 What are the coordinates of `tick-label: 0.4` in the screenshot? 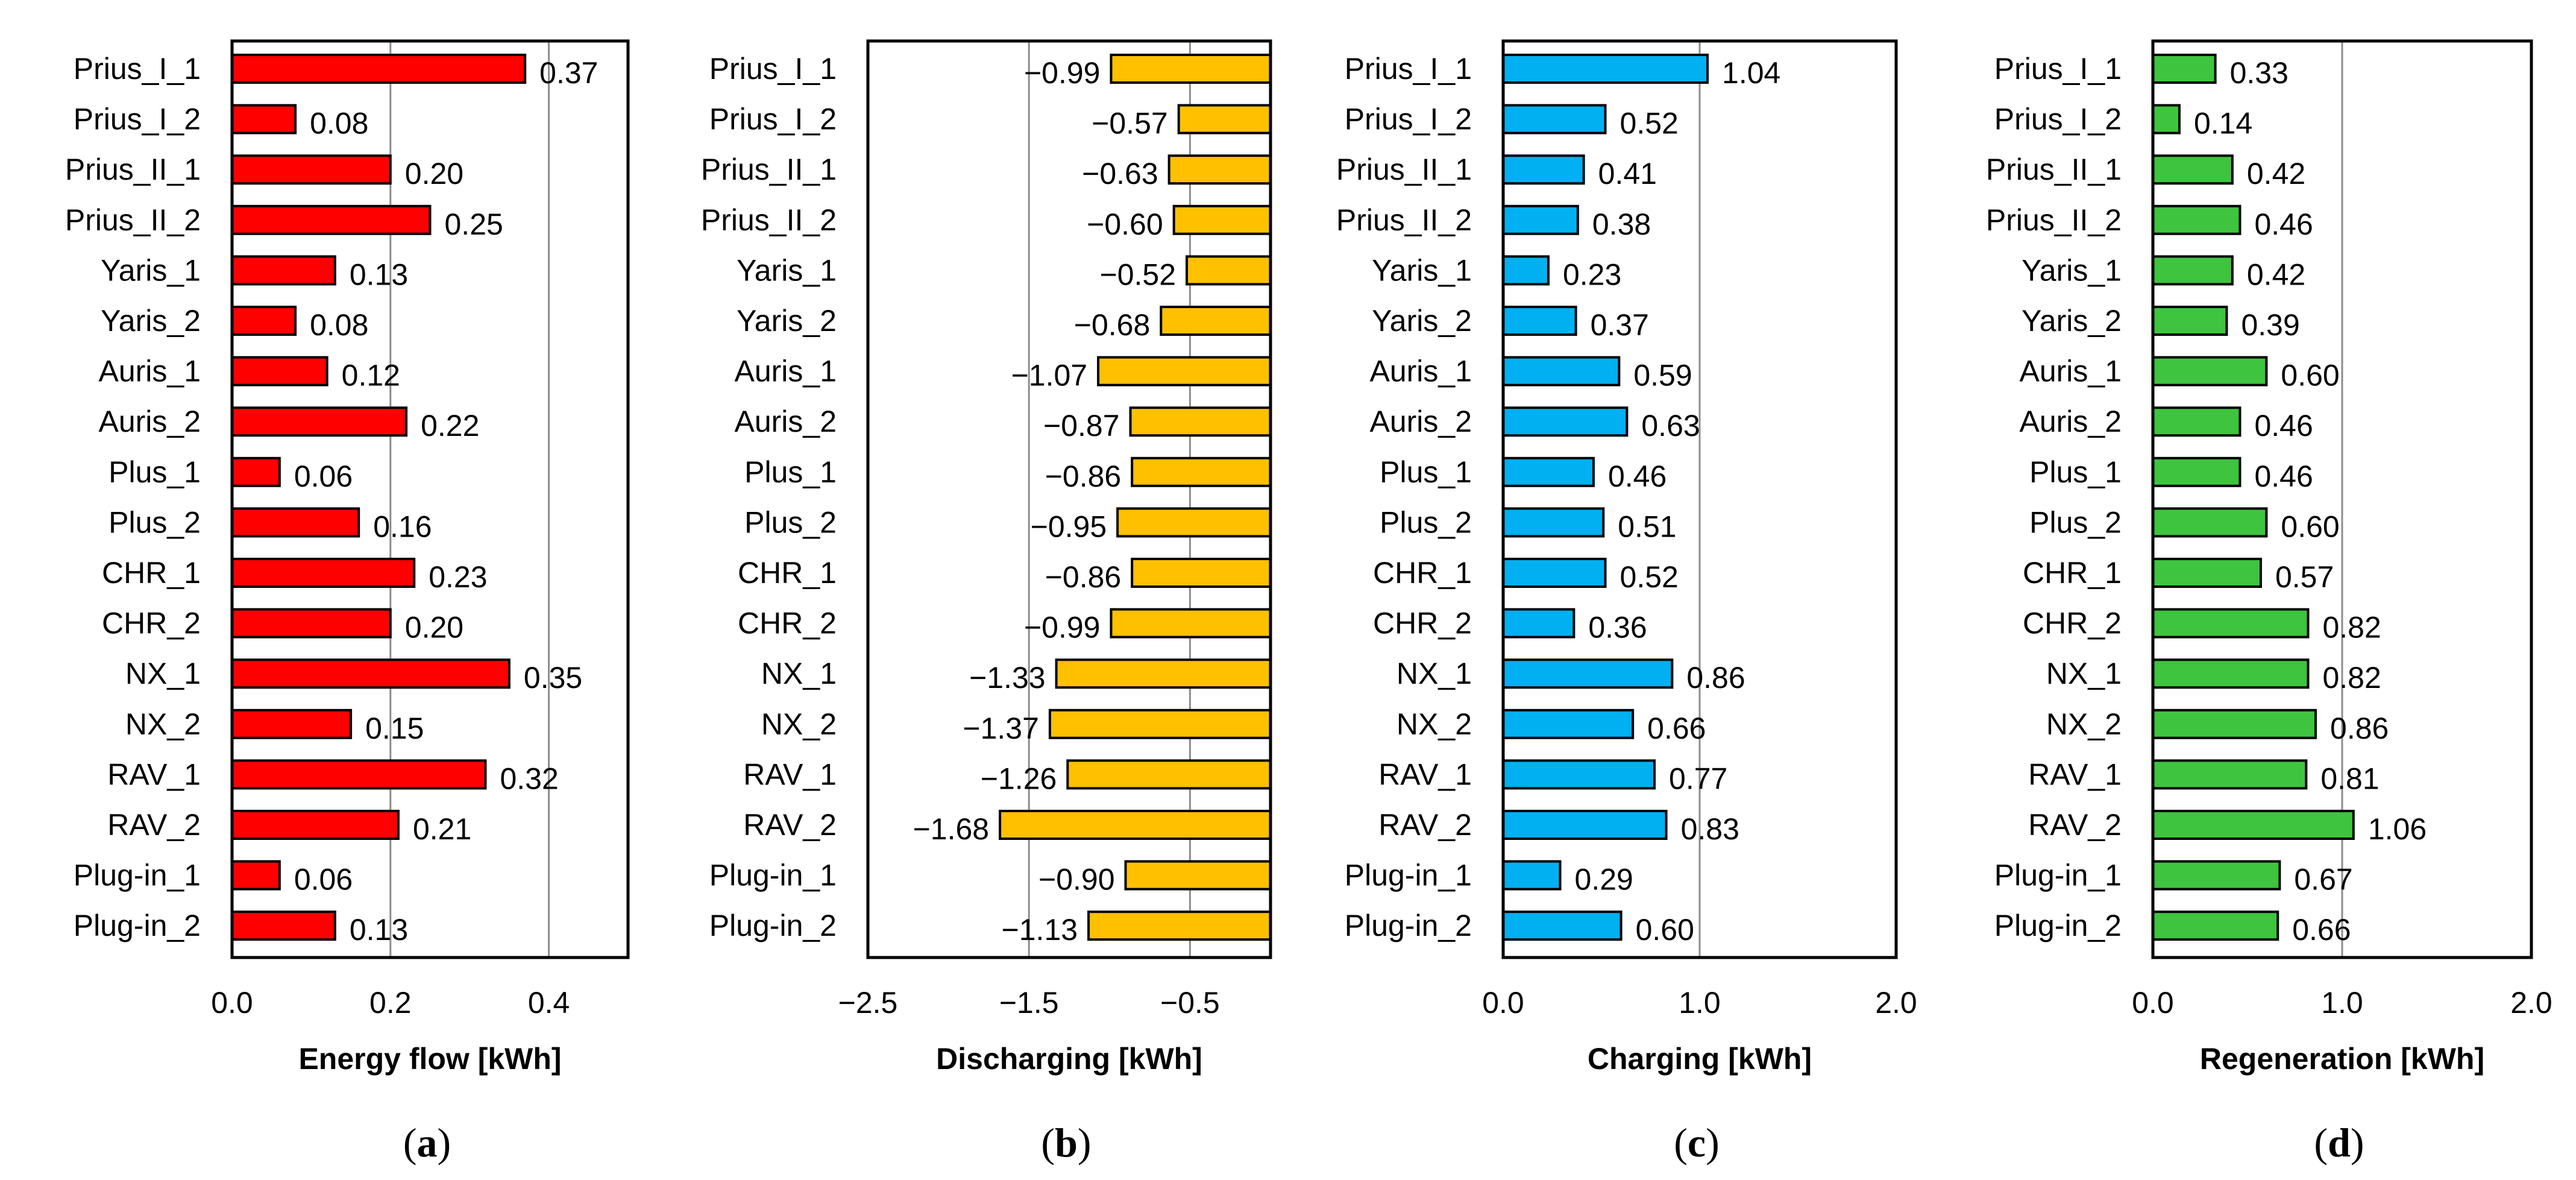 It's located at (549, 1003).